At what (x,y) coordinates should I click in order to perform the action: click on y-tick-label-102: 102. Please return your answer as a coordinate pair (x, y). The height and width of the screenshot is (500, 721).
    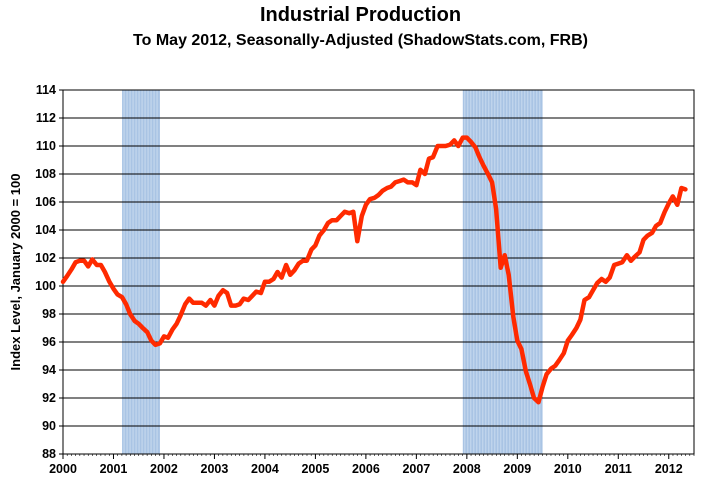
    Looking at the image, I should click on (45, 258).